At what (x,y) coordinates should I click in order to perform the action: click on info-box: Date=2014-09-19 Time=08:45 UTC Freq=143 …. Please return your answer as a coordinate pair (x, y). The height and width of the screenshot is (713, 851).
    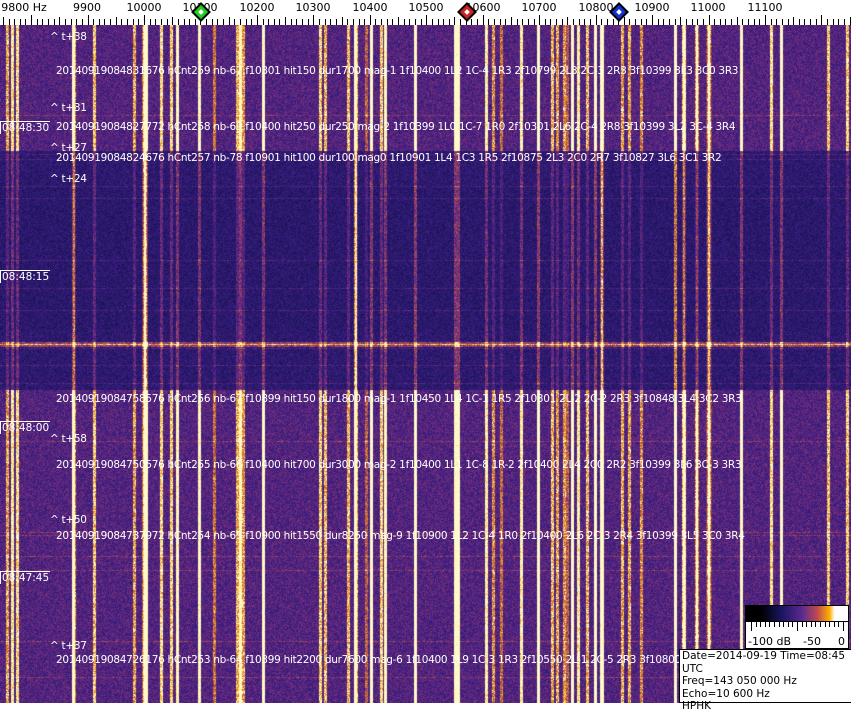
    Looking at the image, I should click on (765, 680).